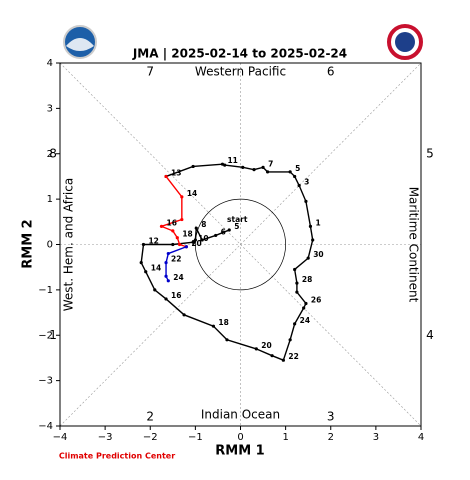 The image size is (470, 480). Describe the element at coordinates (318, 254) in the screenshot. I see `point-label: 30` at that location.